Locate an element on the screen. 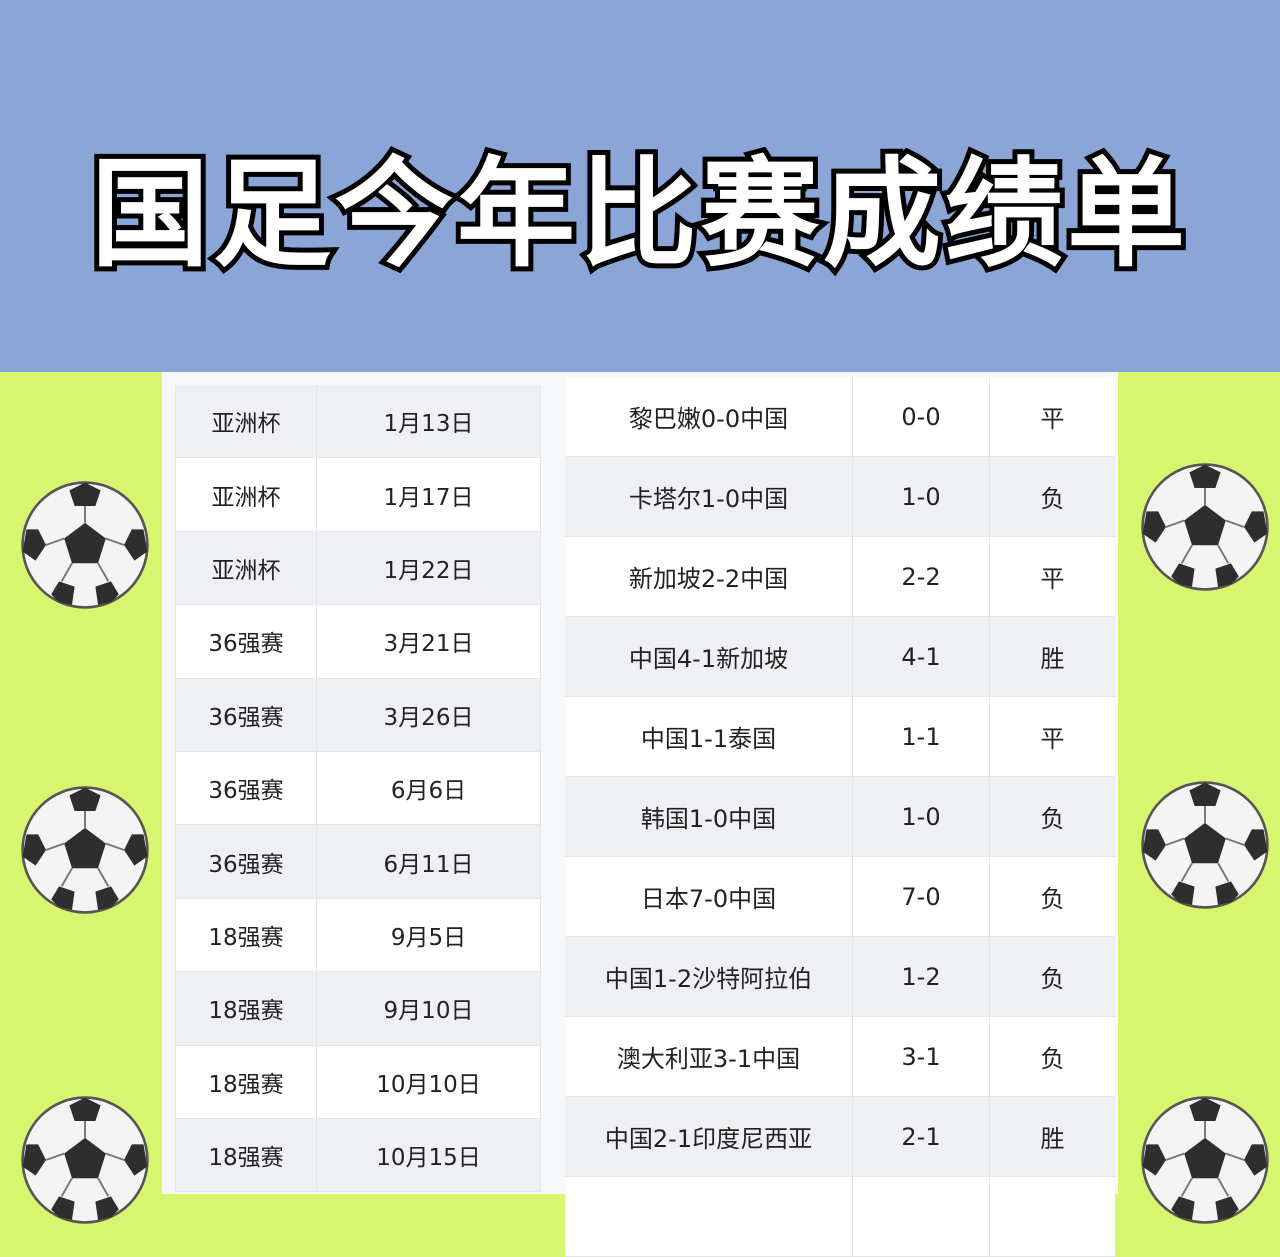 The image size is (1280, 1257). score-cell: 4-1 is located at coordinates (921, 656).